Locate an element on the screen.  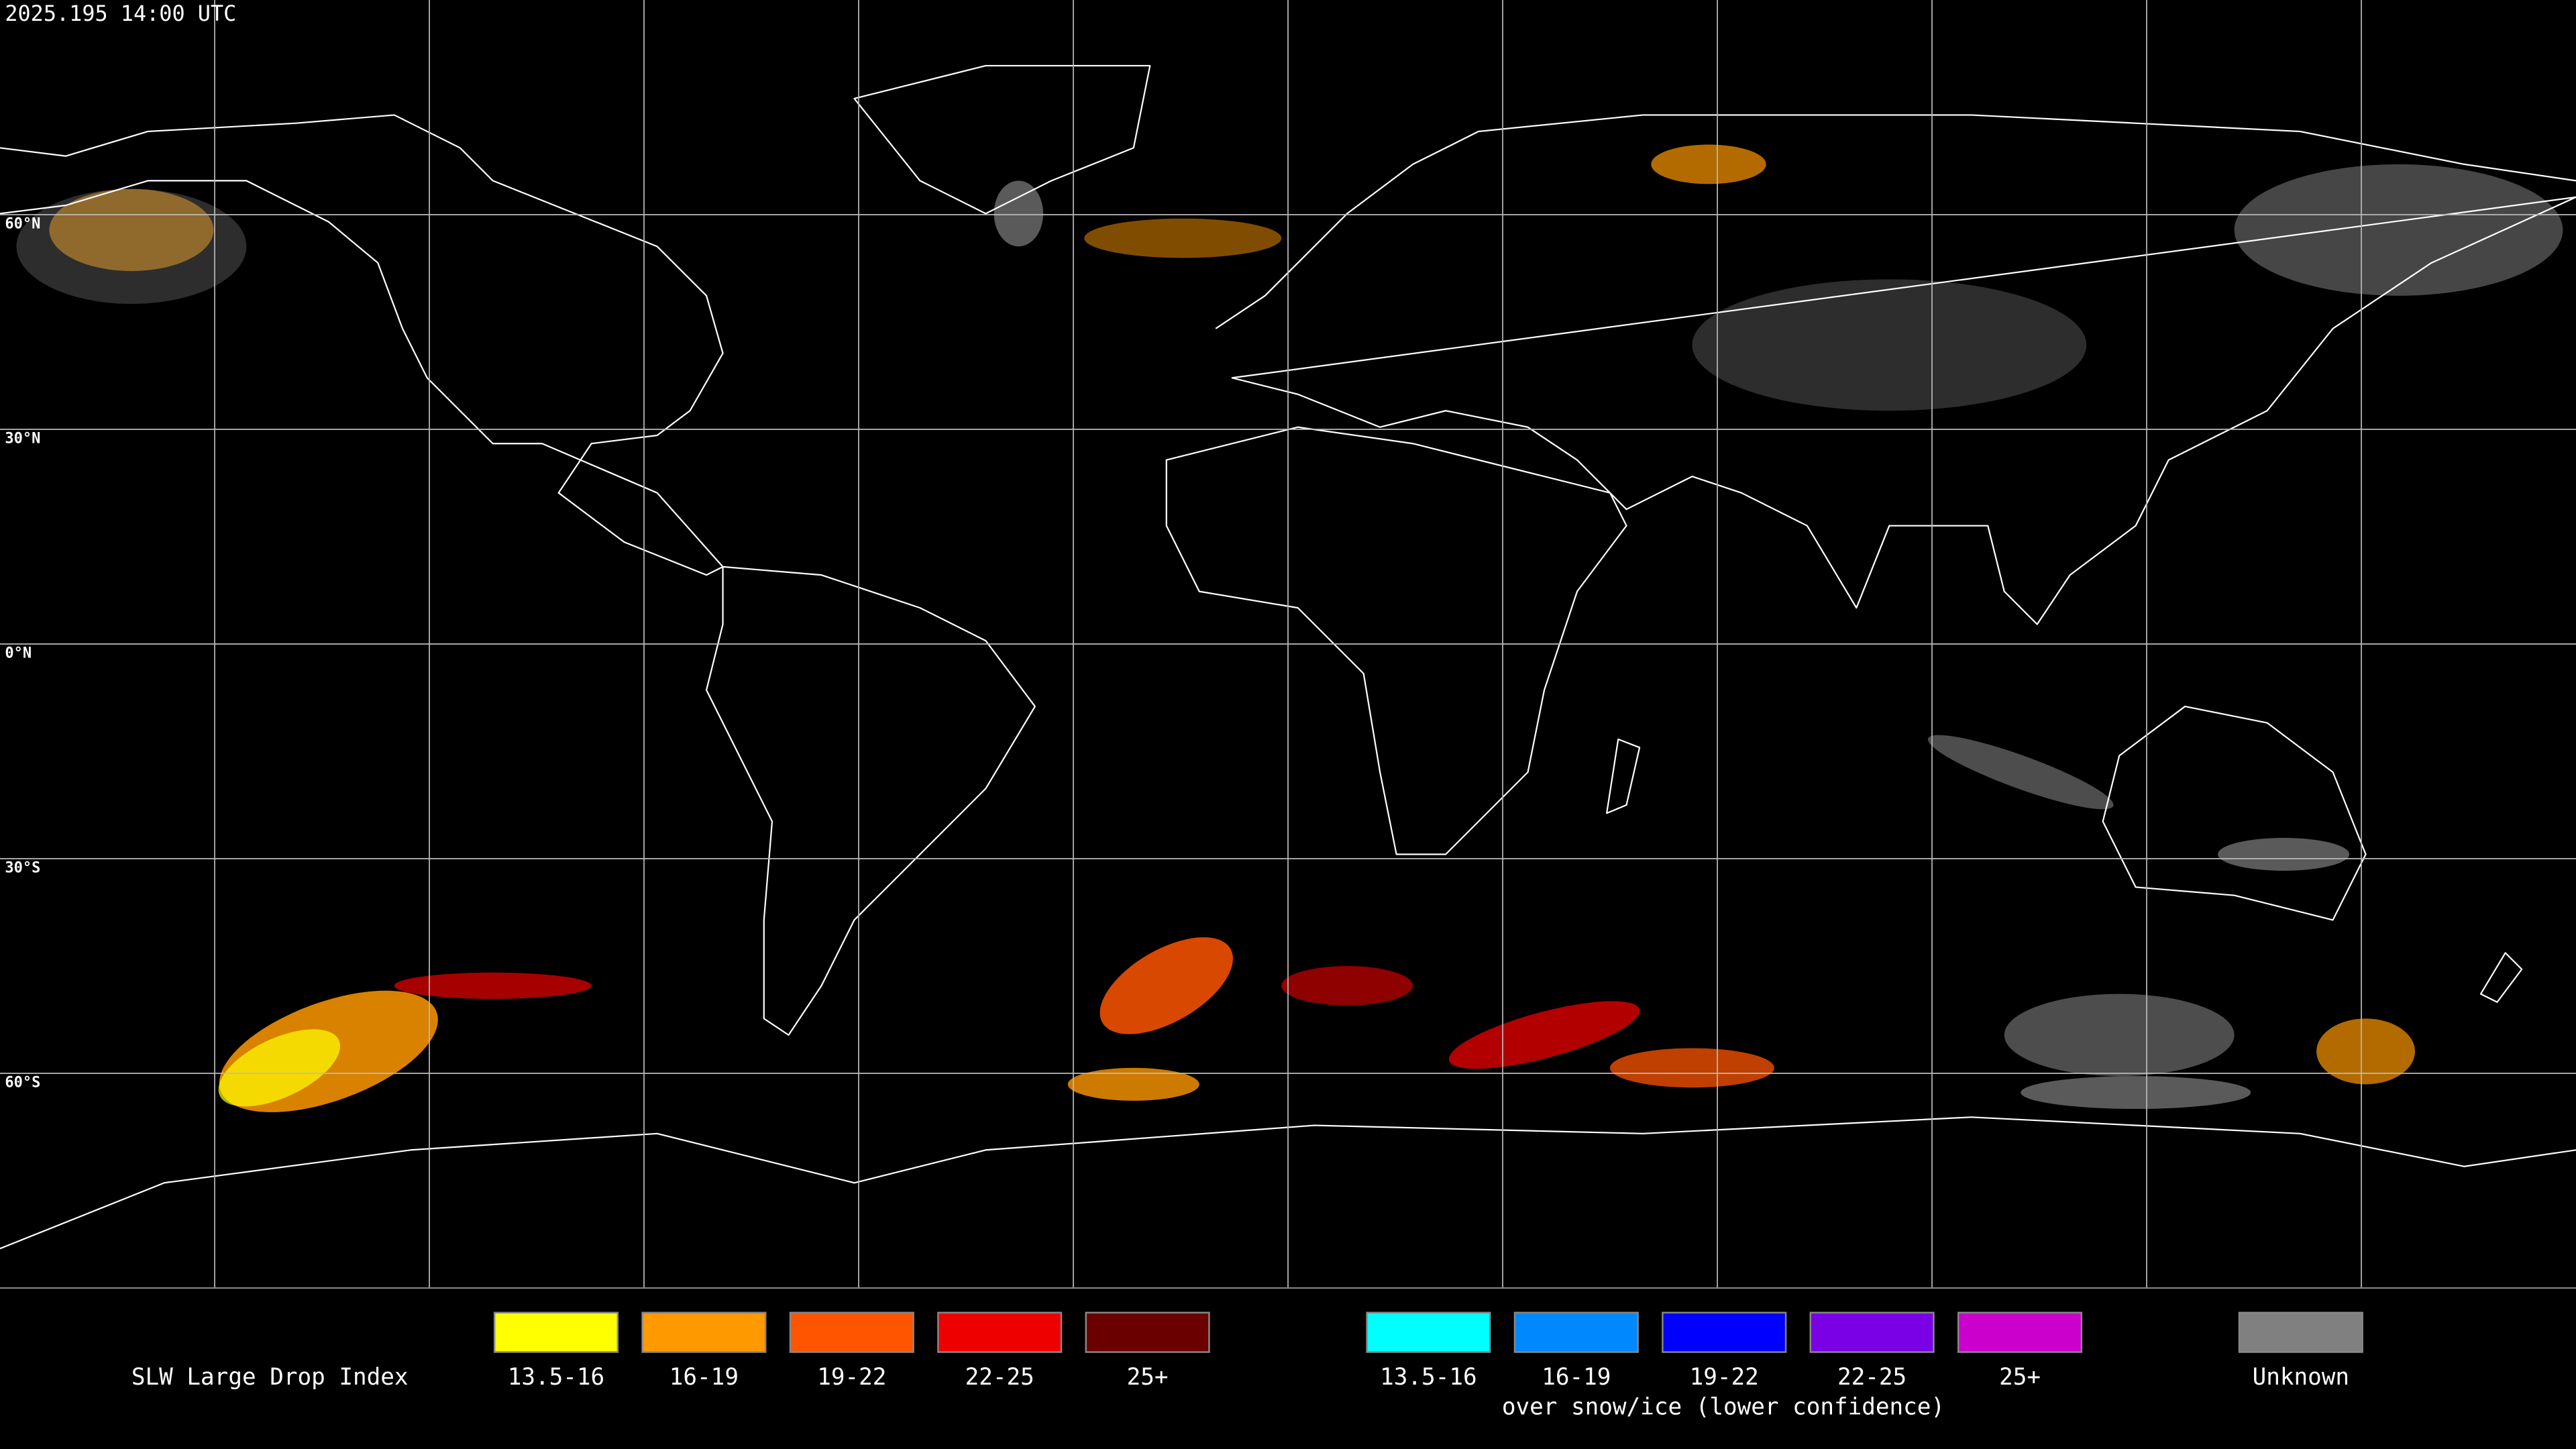
legend-label: Unknown is located at coordinates (2301, 1377).